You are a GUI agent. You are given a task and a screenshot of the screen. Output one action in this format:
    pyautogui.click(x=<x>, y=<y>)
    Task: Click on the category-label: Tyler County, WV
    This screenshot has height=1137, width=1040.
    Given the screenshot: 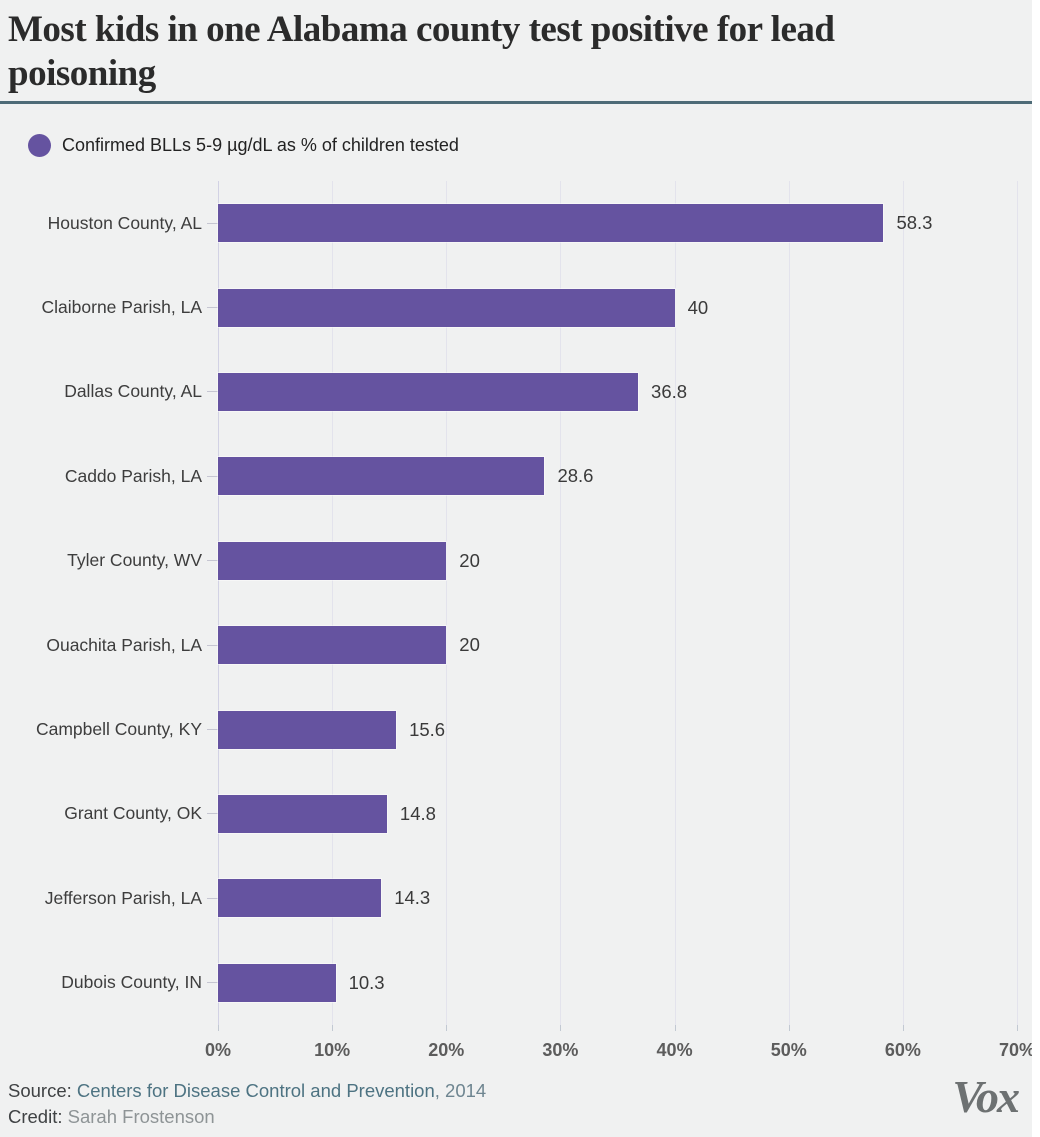 What is the action you would take?
    pyautogui.click(x=134, y=560)
    